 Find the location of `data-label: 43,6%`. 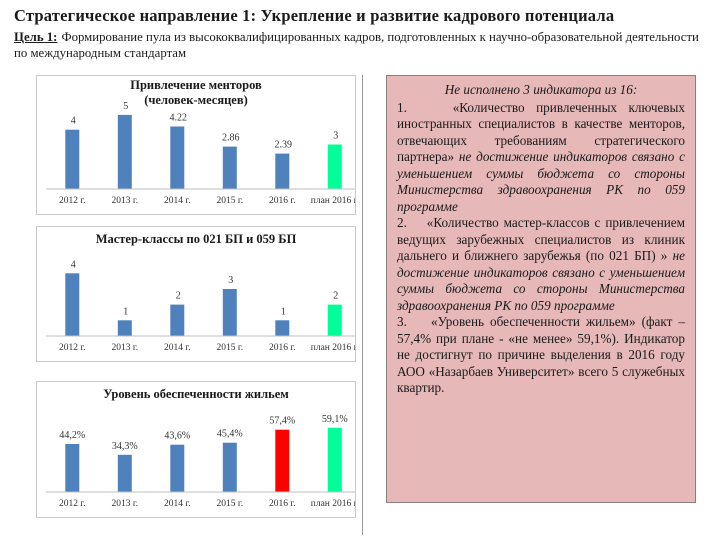

data-label: 43,6% is located at coordinates (177, 436).